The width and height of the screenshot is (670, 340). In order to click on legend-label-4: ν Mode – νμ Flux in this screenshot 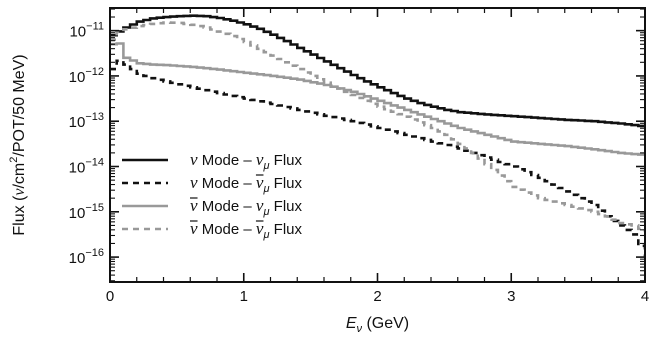, I will do `click(246, 230)`.